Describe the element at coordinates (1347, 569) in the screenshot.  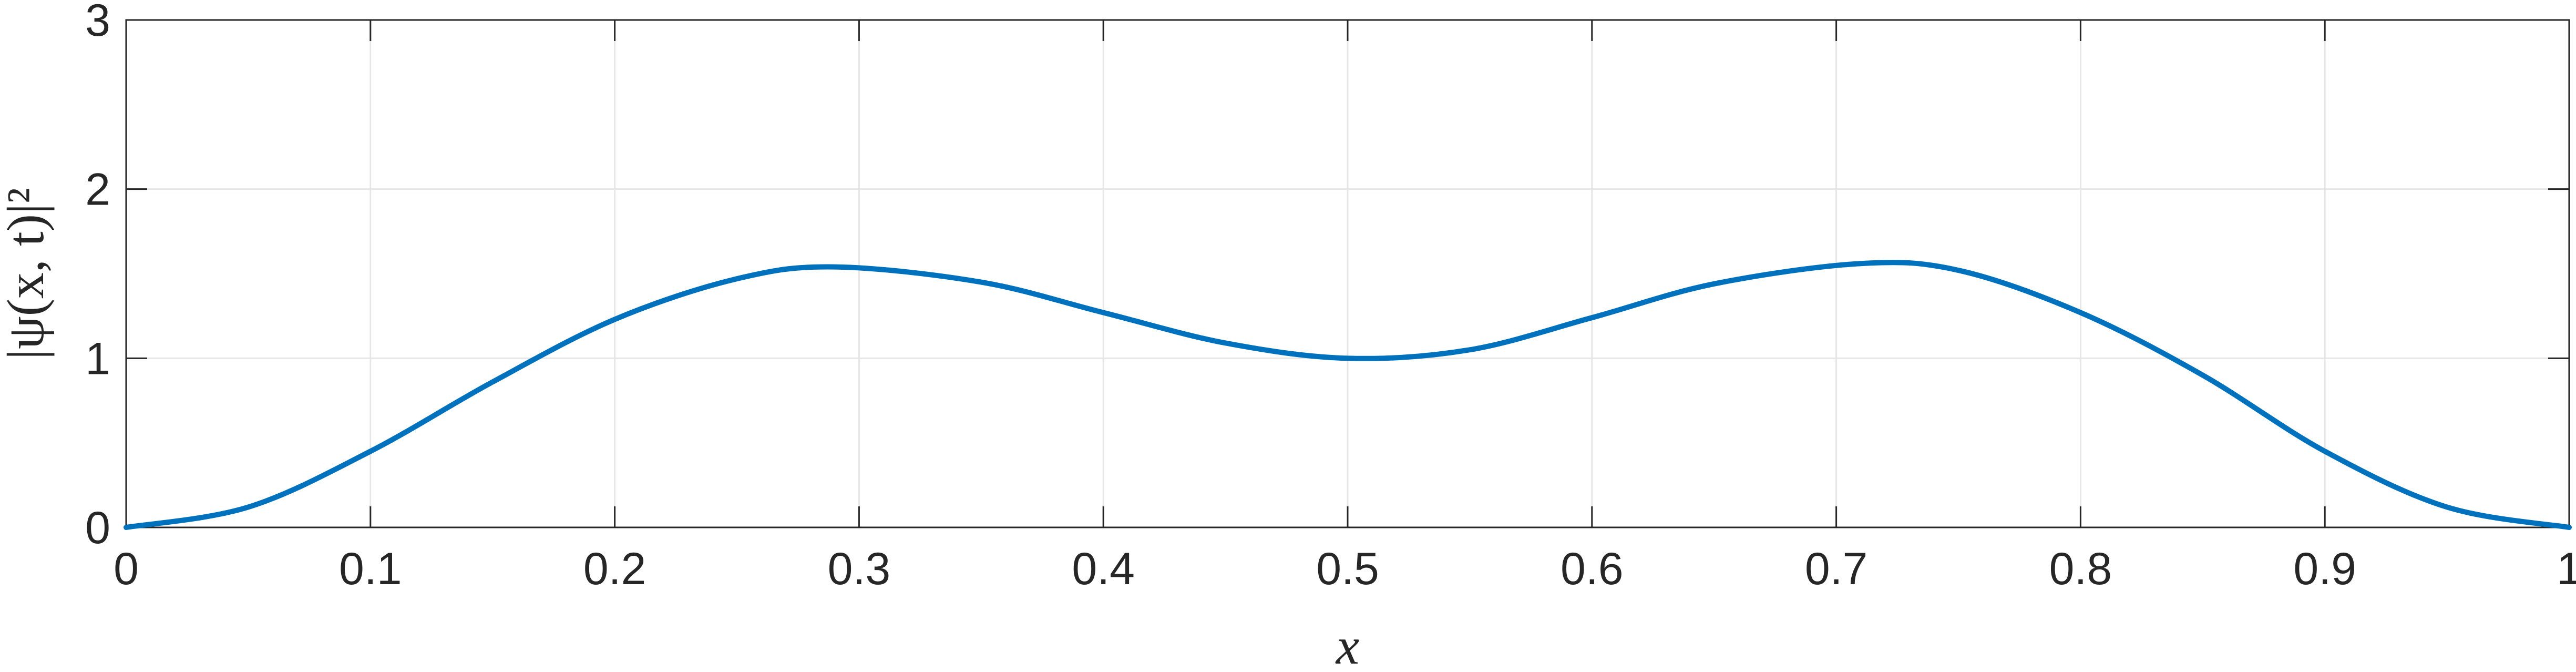
I see `x-tick-label: 0.5` at that location.